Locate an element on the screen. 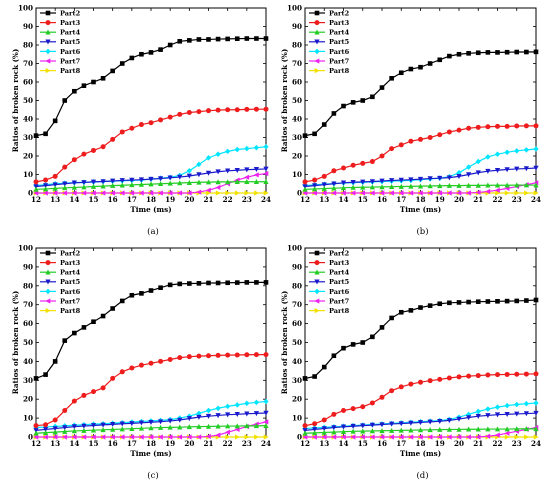 The height and width of the screenshot is (486, 550). legend-item-part5: Part5 is located at coordinates (60, 42).